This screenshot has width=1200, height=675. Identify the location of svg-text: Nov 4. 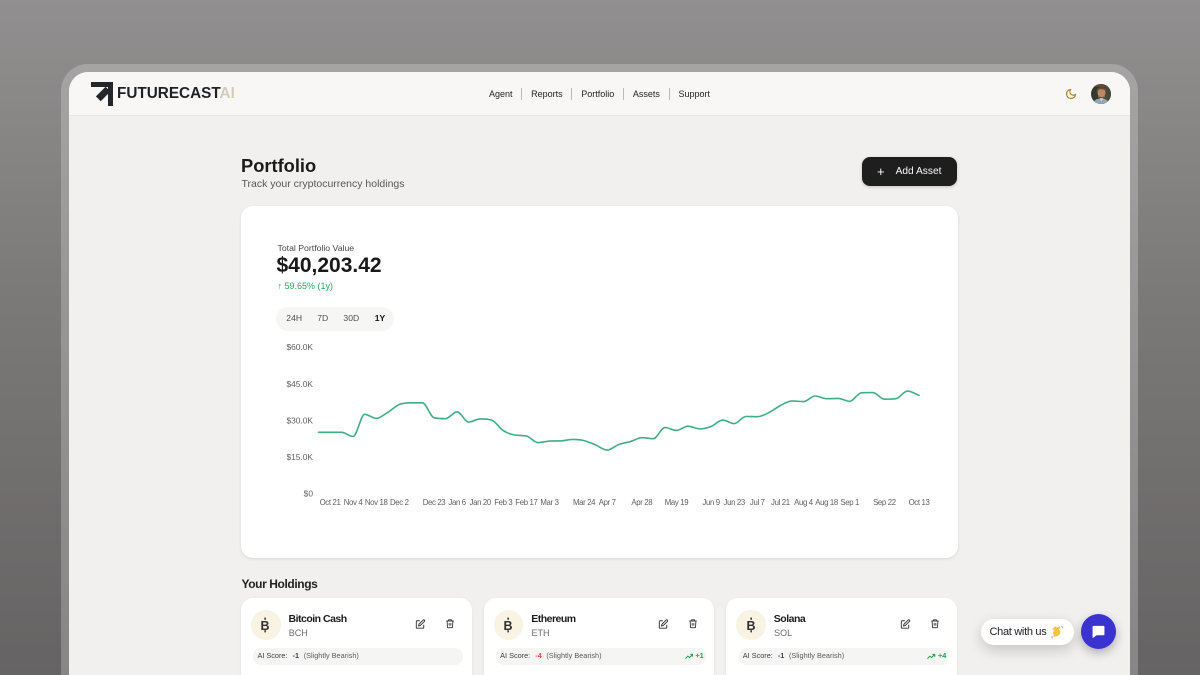
(354, 502).